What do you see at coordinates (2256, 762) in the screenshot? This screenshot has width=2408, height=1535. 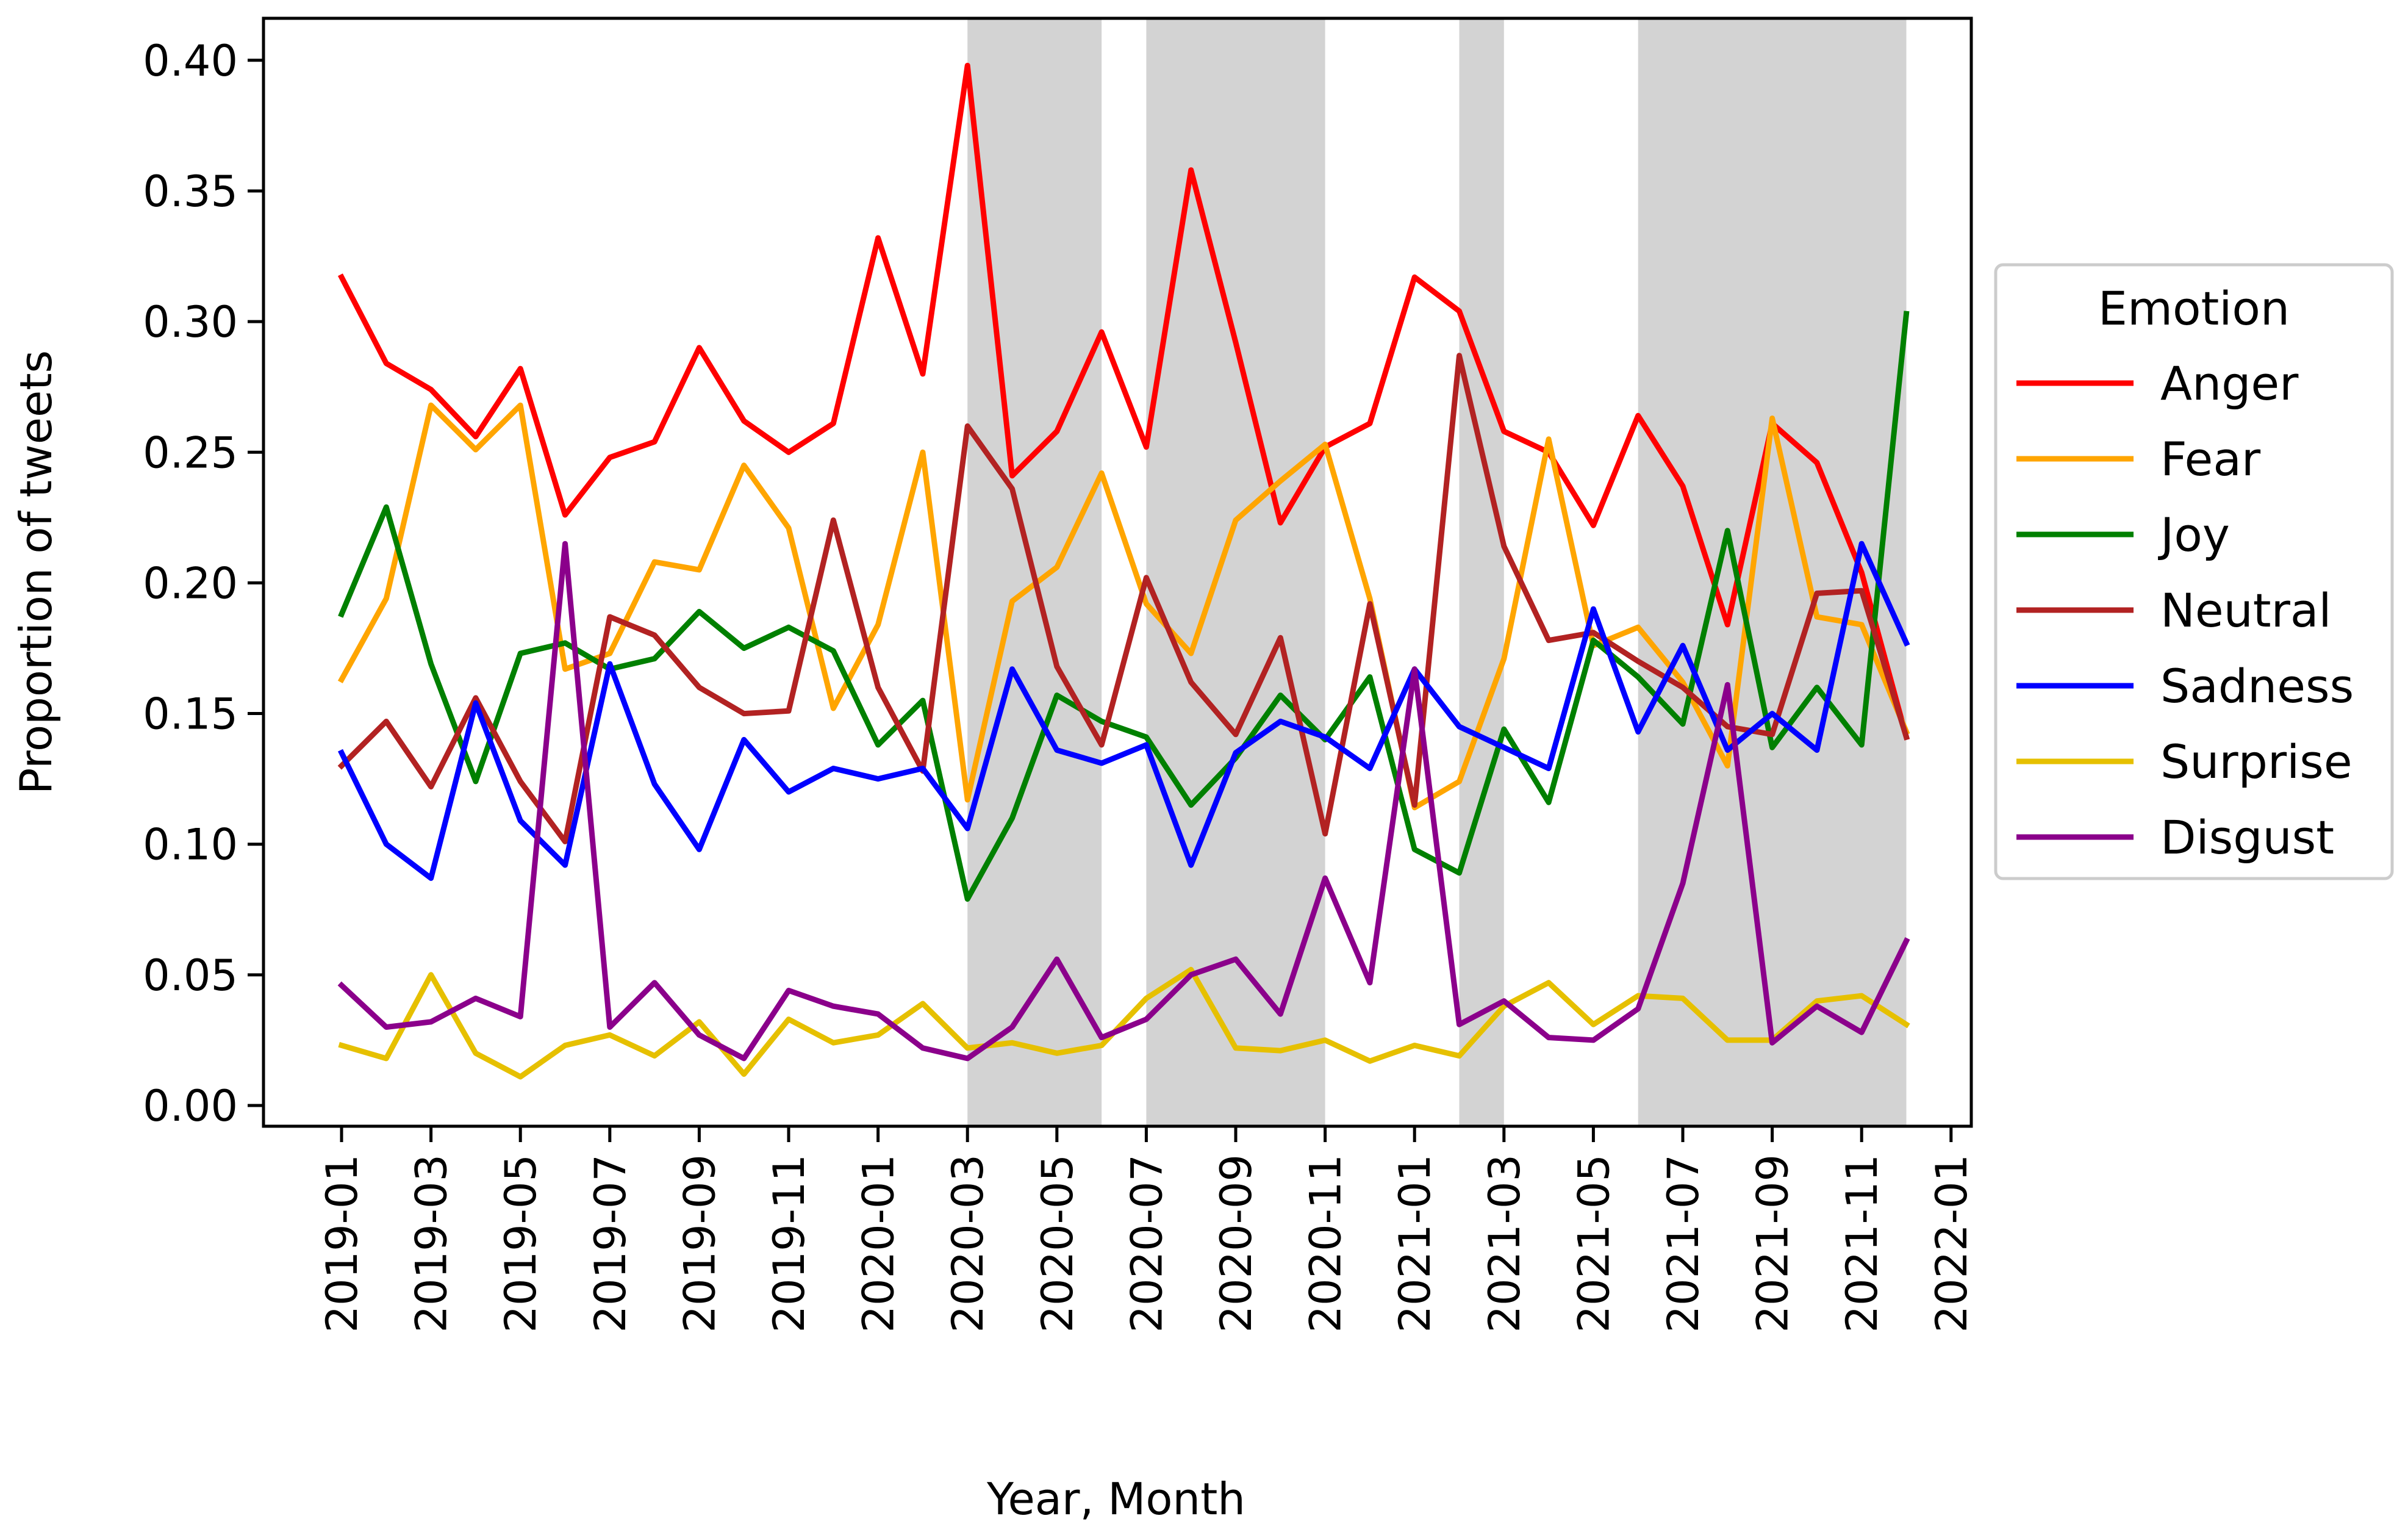 I see `legend-label: Surprise` at bounding box center [2256, 762].